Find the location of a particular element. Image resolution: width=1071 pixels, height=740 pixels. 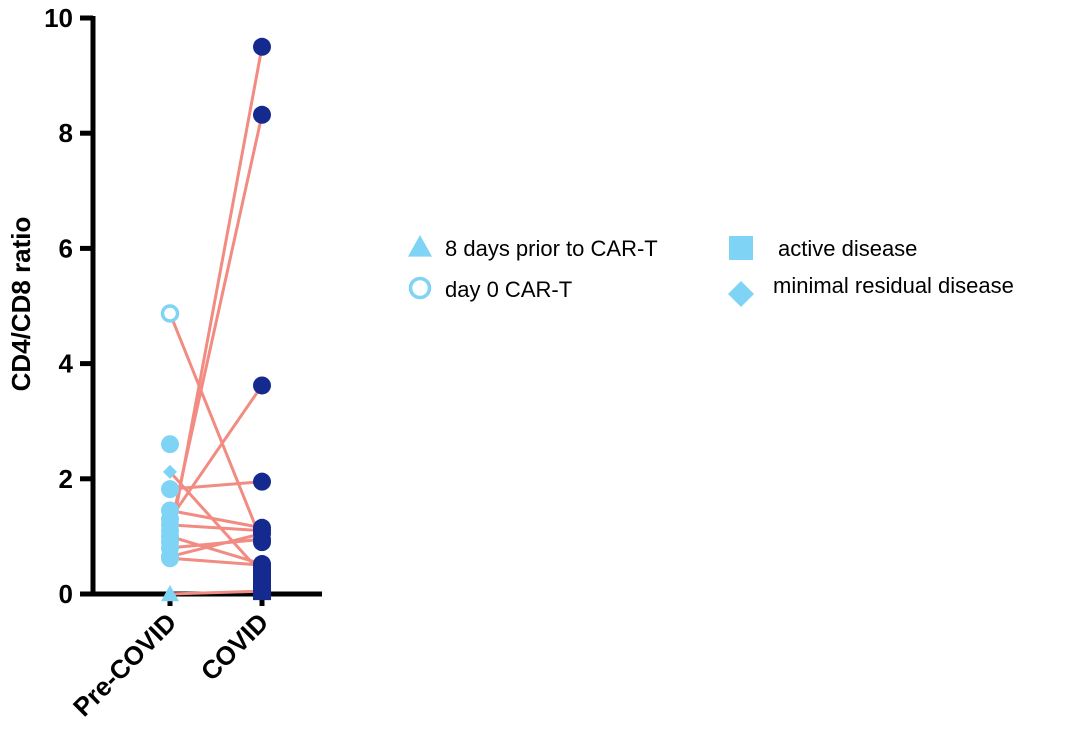

legend-item: 8 days prior to CAR-T is located at coordinates (533, 248).